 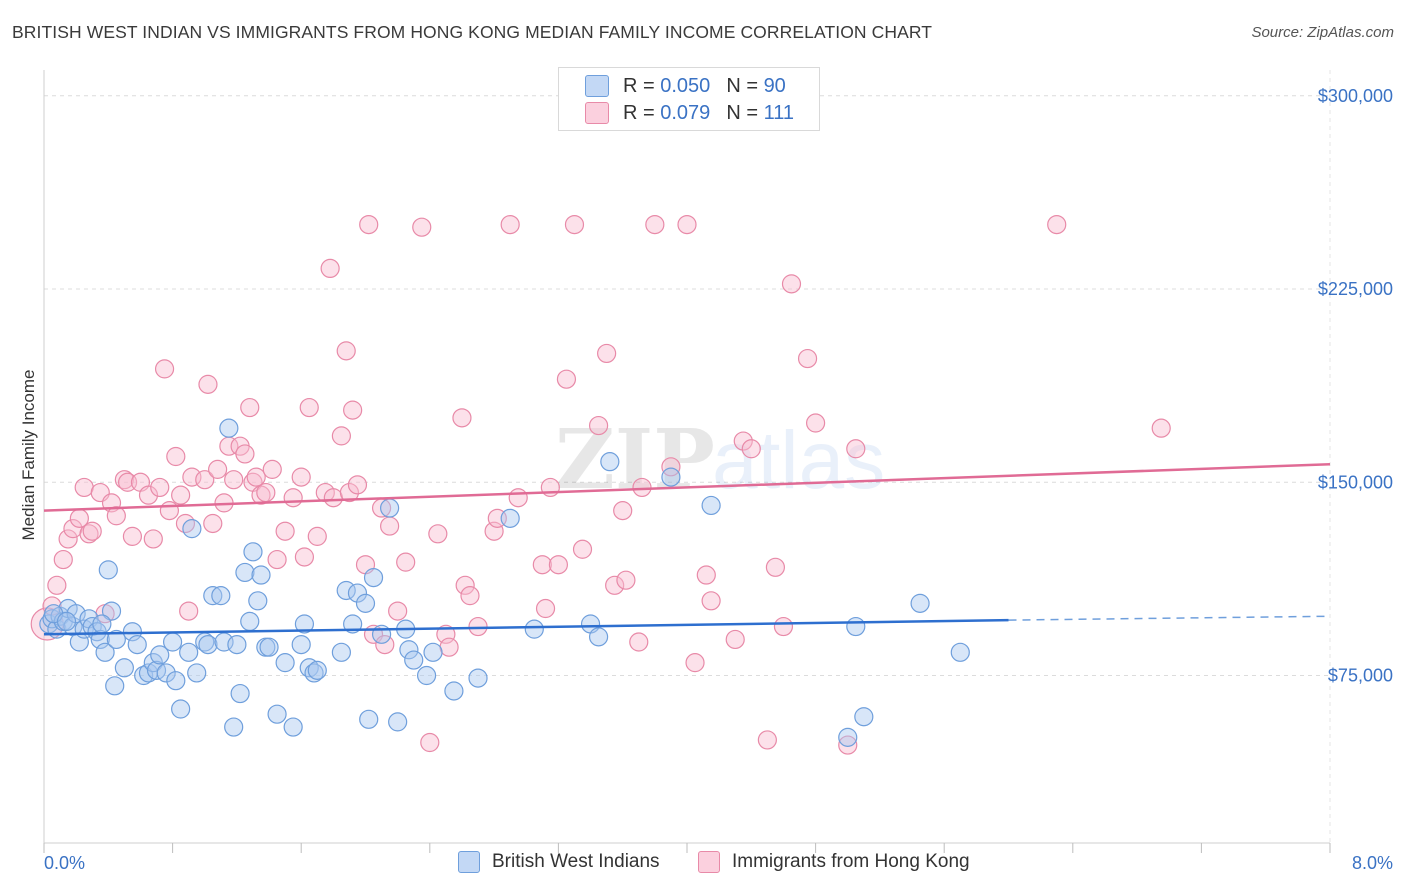 I want to click on trend-line-pink, so click(x=687, y=487).